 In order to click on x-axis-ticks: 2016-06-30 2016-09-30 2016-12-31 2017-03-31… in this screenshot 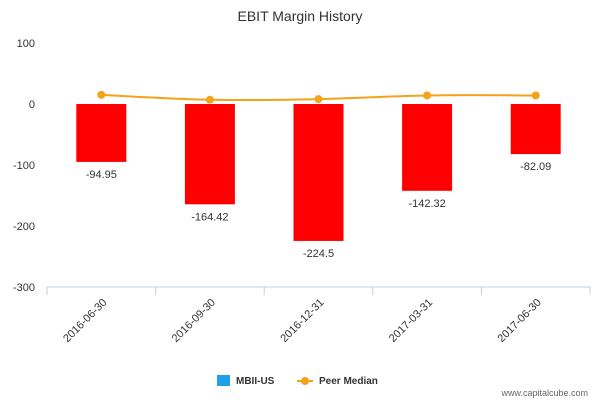, I will do `click(318, 316)`.